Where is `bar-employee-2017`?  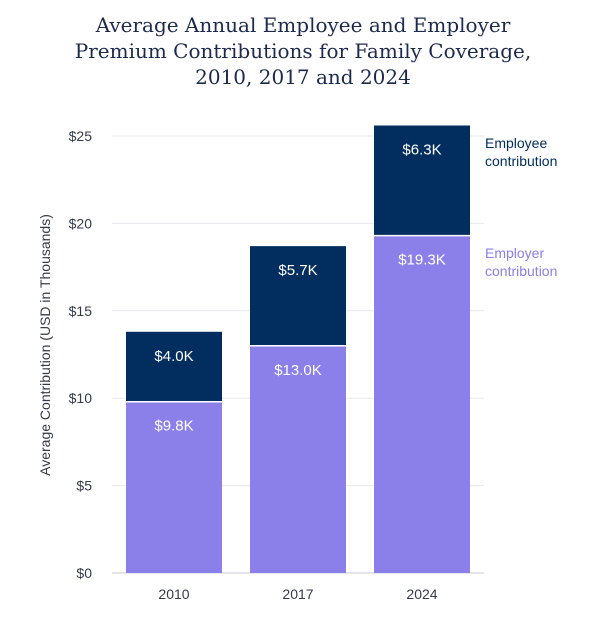
bar-employee-2017 is located at coordinates (298, 296).